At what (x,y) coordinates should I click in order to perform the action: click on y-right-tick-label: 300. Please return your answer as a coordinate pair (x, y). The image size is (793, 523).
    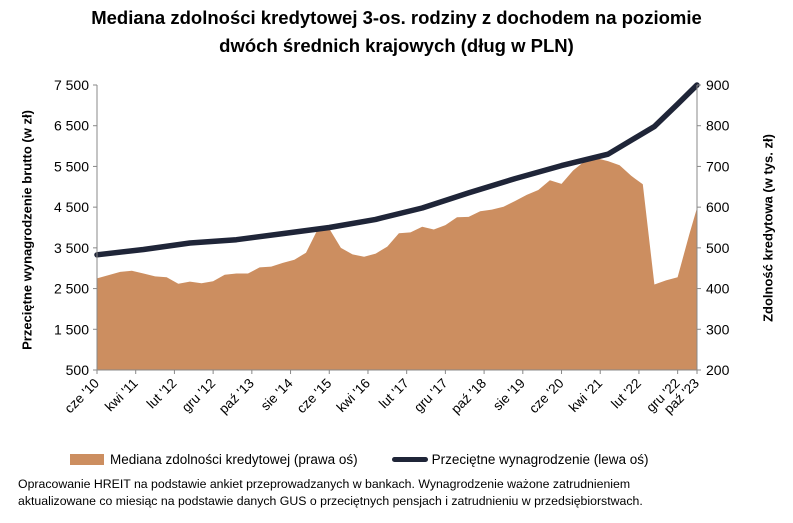
    Looking at the image, I should click on (718, 329).